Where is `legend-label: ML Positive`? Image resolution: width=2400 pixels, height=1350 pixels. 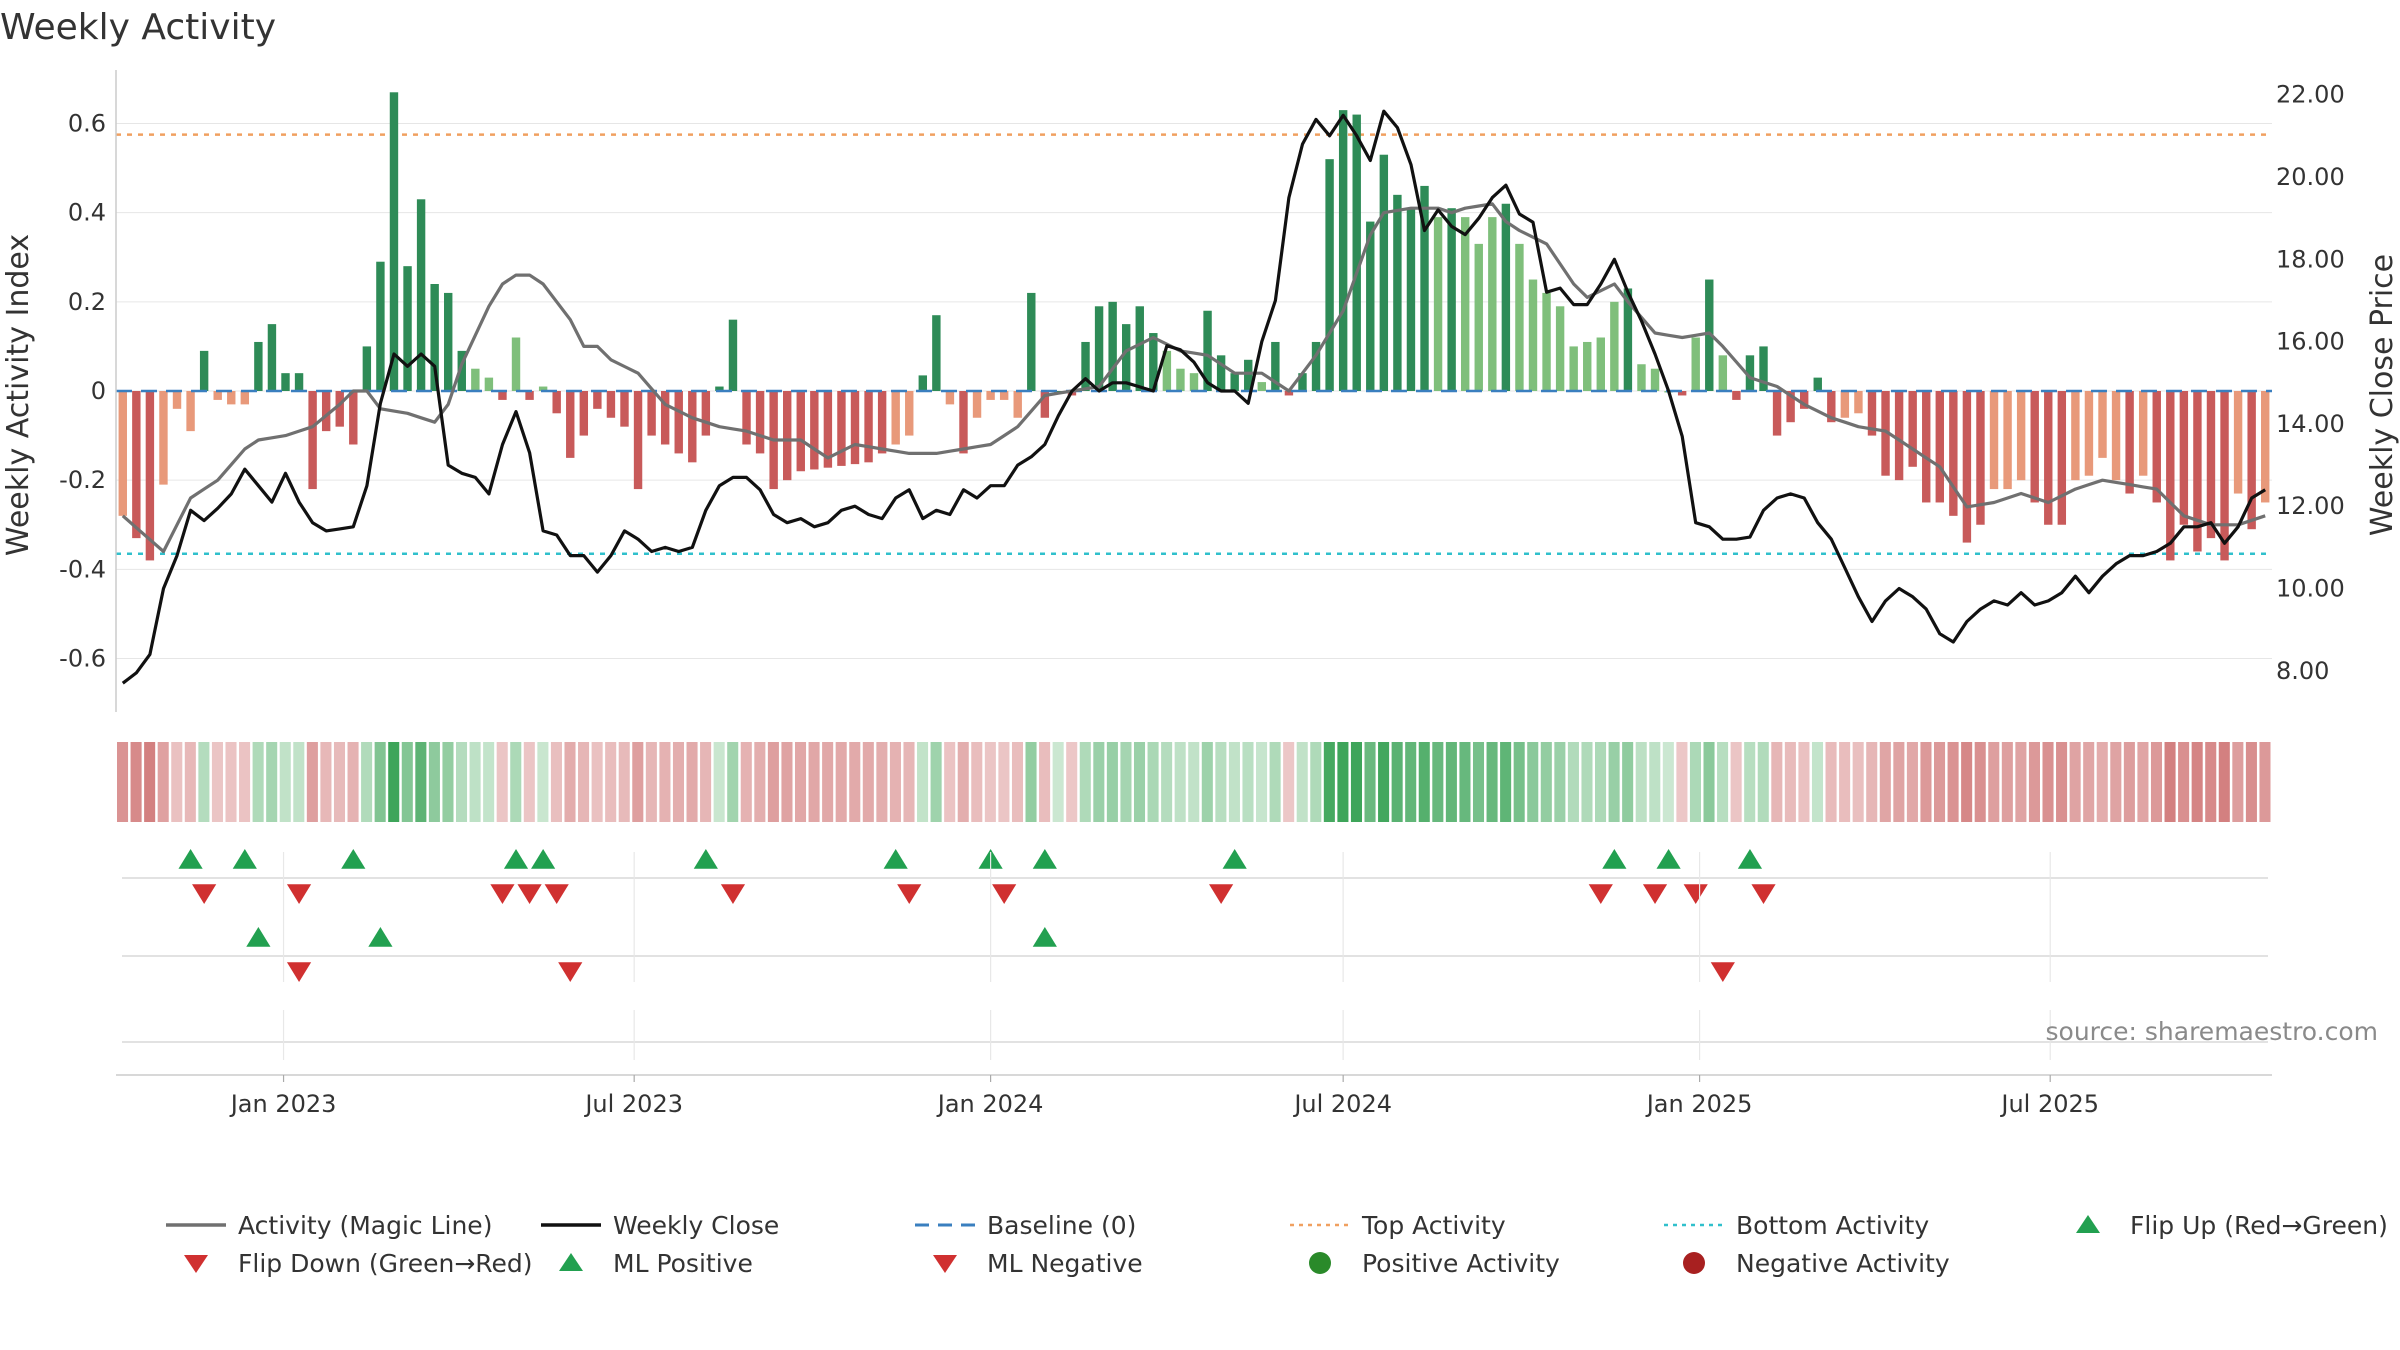
legend-label: ML Positive is located at coordinates (683, 1263).